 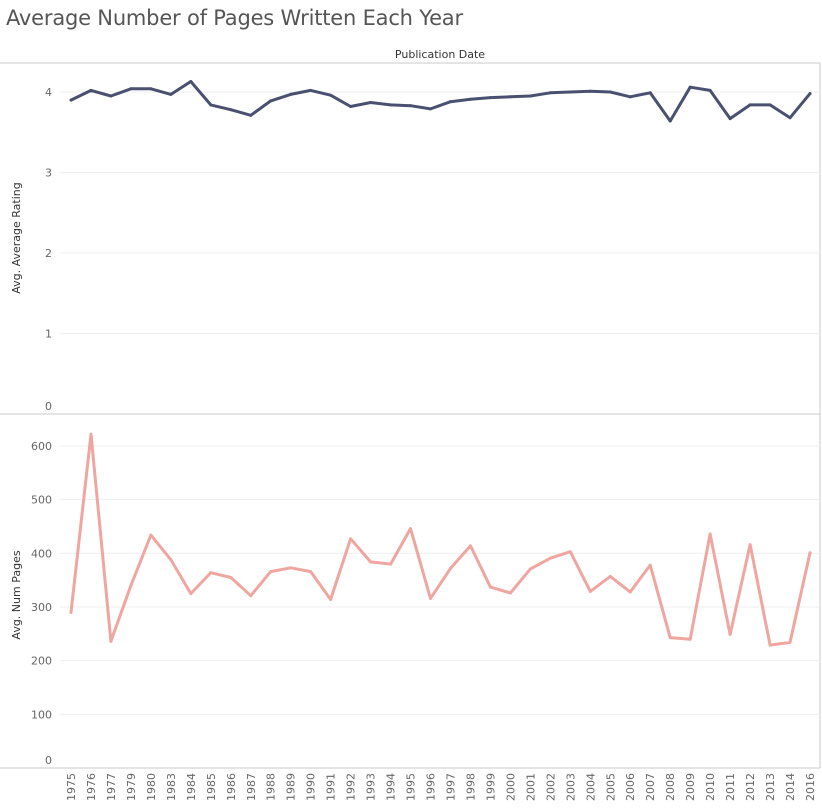 What do you see at coordinates (171, 787) in the screenshot?
I see `x-tick-label: 1983` at bounding box center [171, 787].